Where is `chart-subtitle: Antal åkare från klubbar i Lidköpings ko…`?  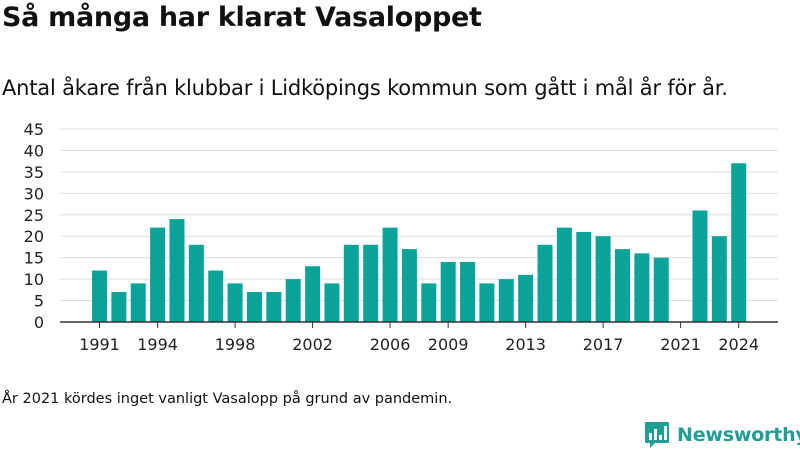 chart-subtitle: Antal åkare från klubbar i Lidköpings ko… is located at coordinates (365, 88).